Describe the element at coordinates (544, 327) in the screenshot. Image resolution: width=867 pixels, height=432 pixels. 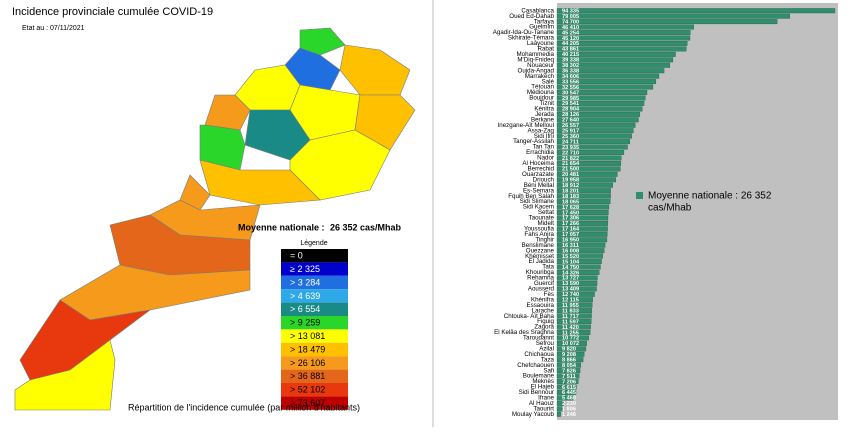
I see `category-label: Zagora` at that location.